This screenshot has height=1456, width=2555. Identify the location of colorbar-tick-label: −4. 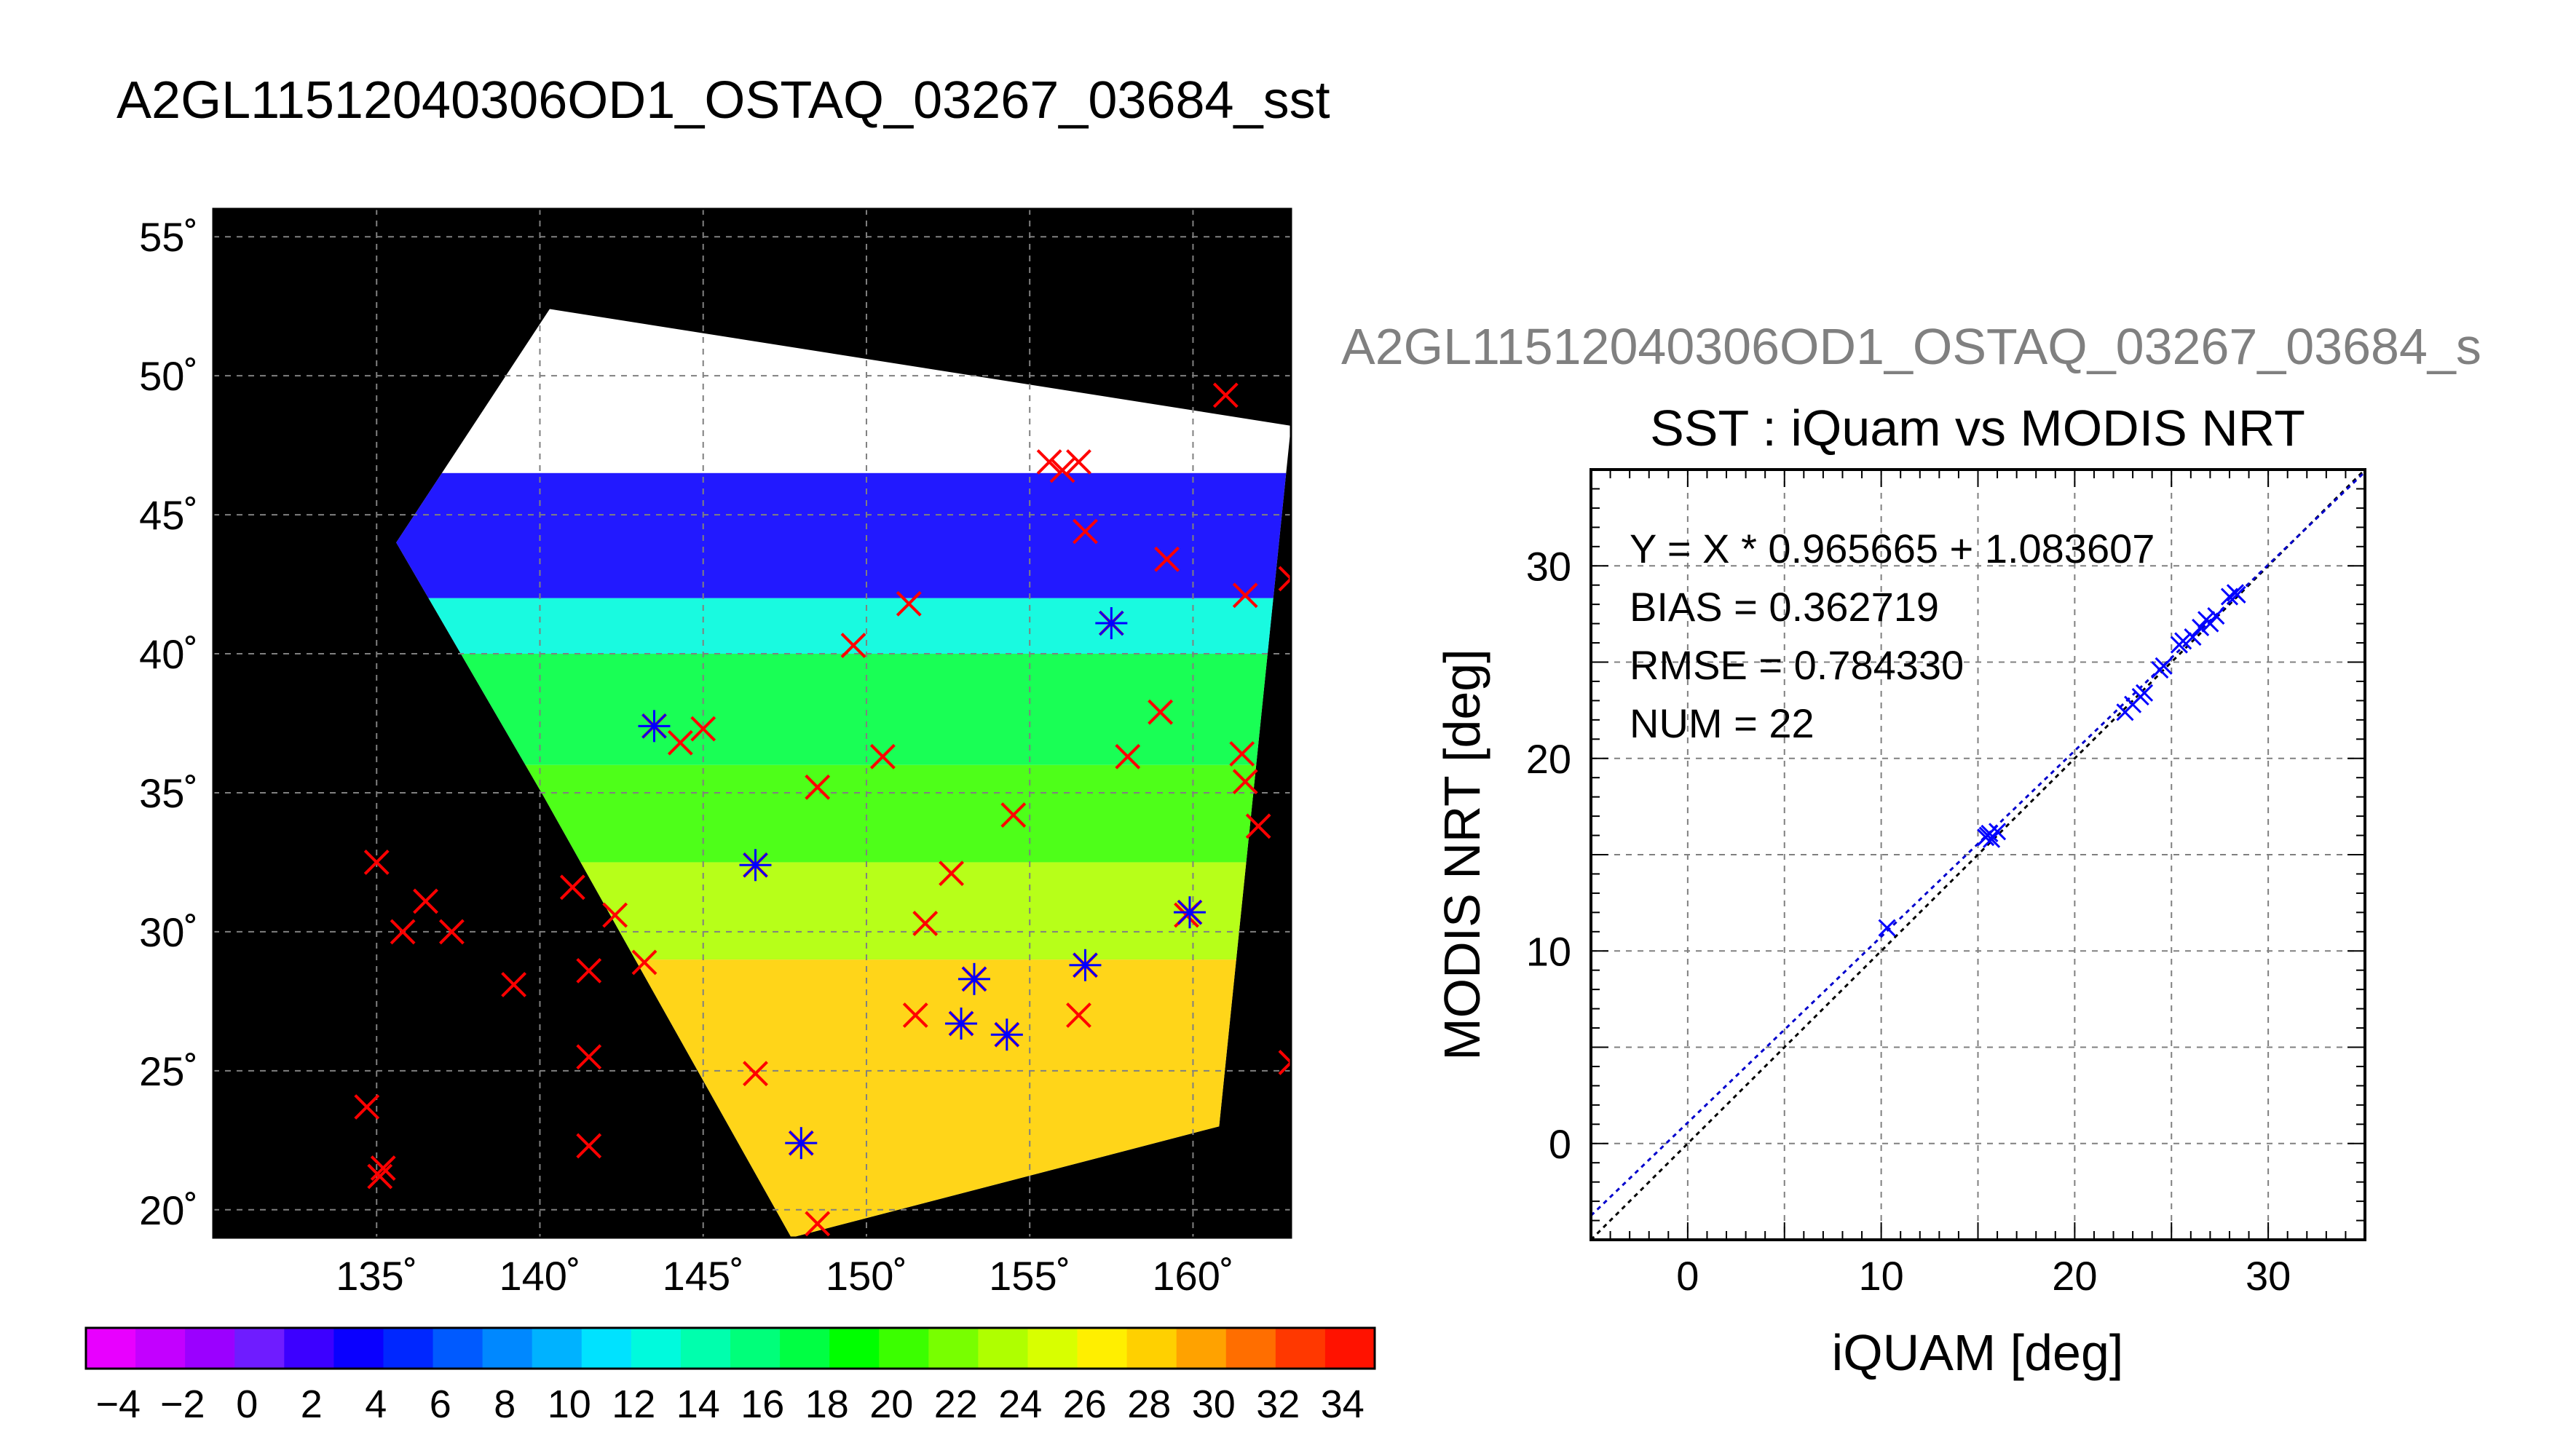
(118, 1404).